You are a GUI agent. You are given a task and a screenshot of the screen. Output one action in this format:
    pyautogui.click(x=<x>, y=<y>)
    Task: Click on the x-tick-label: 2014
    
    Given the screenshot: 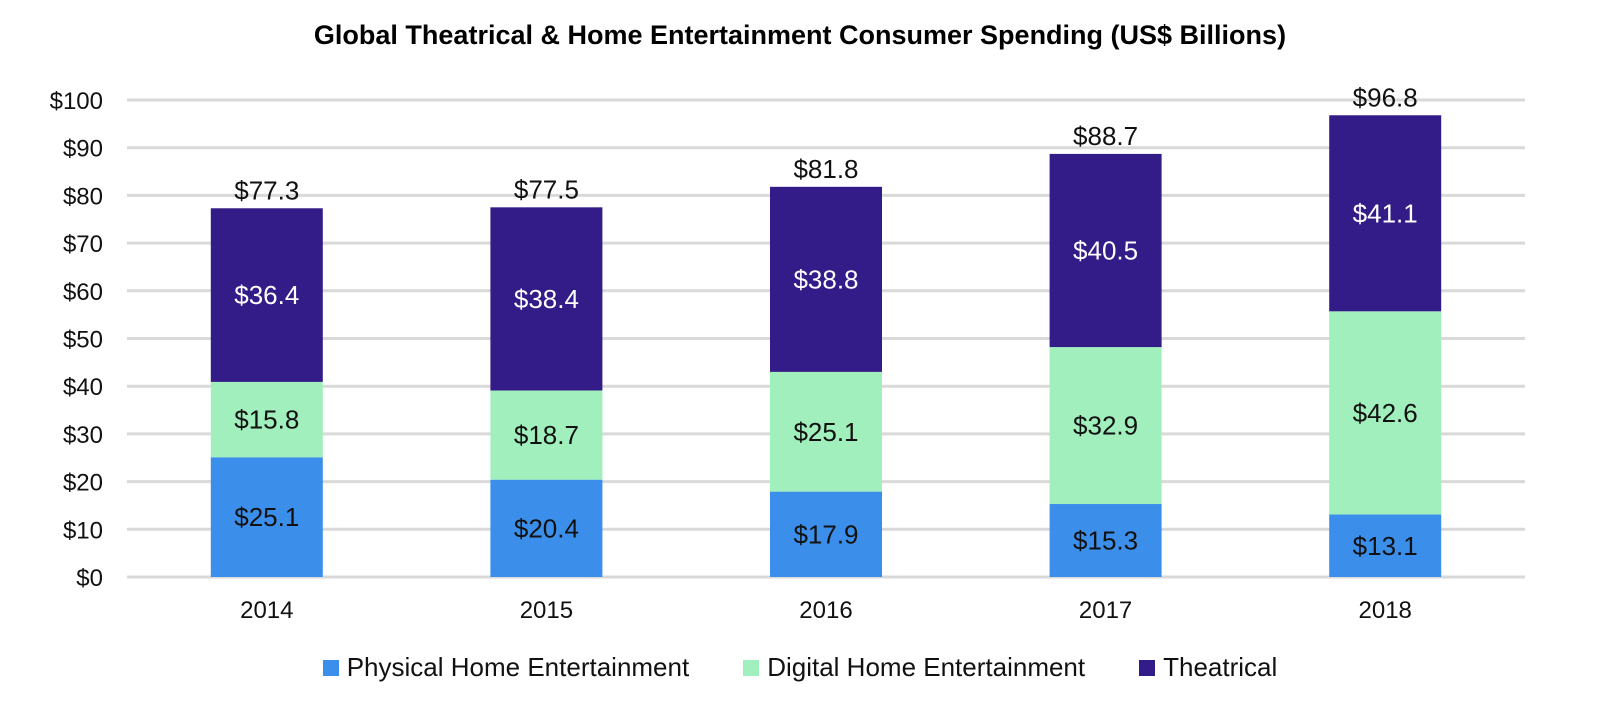 What is the action you would take?
    pyautogui.click(x=266, y=610)
    